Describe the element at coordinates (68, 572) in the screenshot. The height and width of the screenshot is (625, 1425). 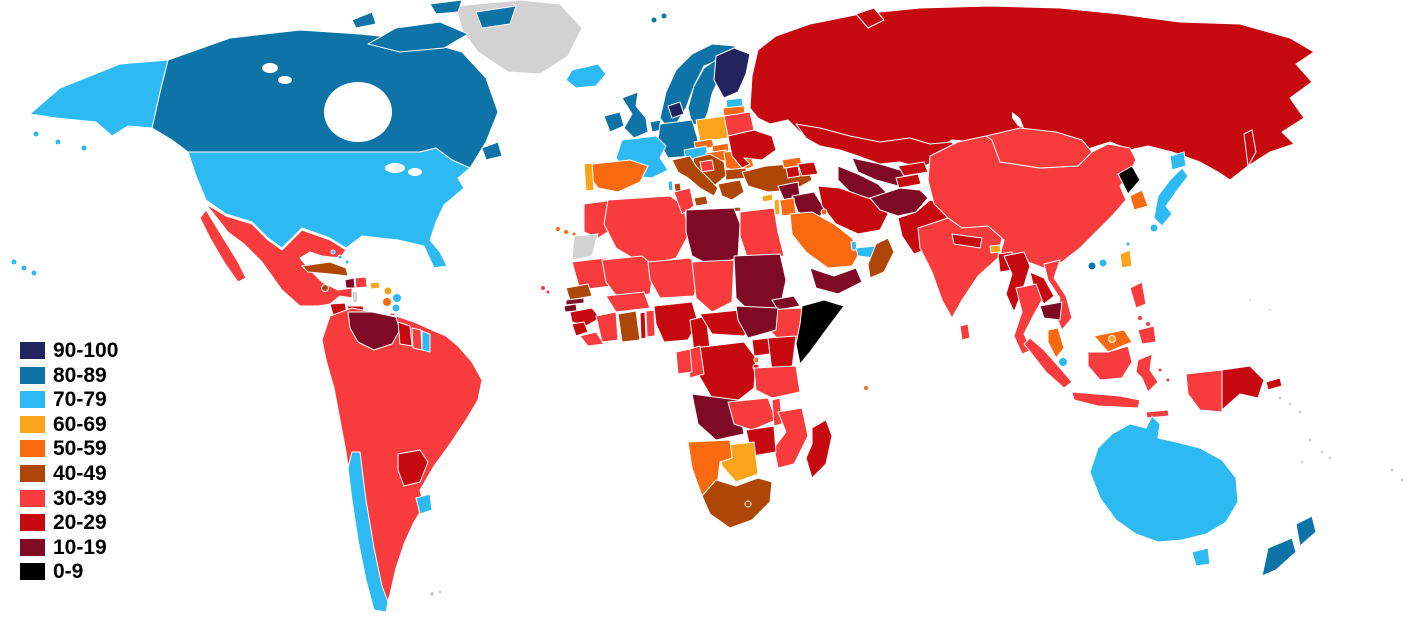
I see `legend-label: 0-9` at that location.